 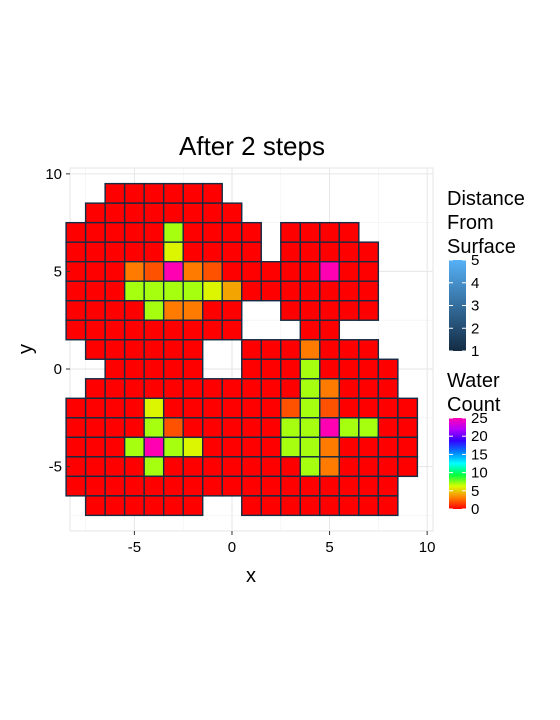 What do you see at coordinates (475, 351) in the screenshot?
I see `legend-label: 1` at bounding box center [475, 351].